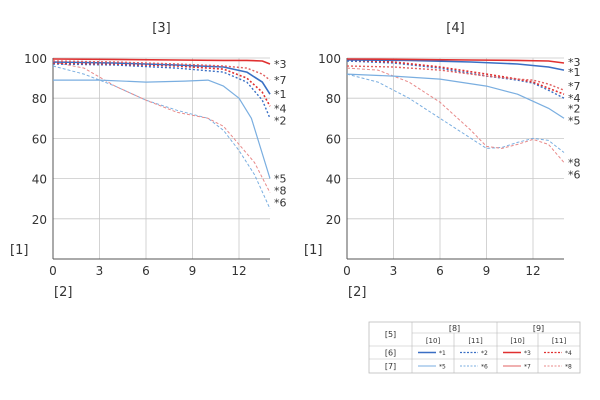 This screenshot has height=400, width=600. I want to click on legend-entry-label: *6, so click(484, 367).